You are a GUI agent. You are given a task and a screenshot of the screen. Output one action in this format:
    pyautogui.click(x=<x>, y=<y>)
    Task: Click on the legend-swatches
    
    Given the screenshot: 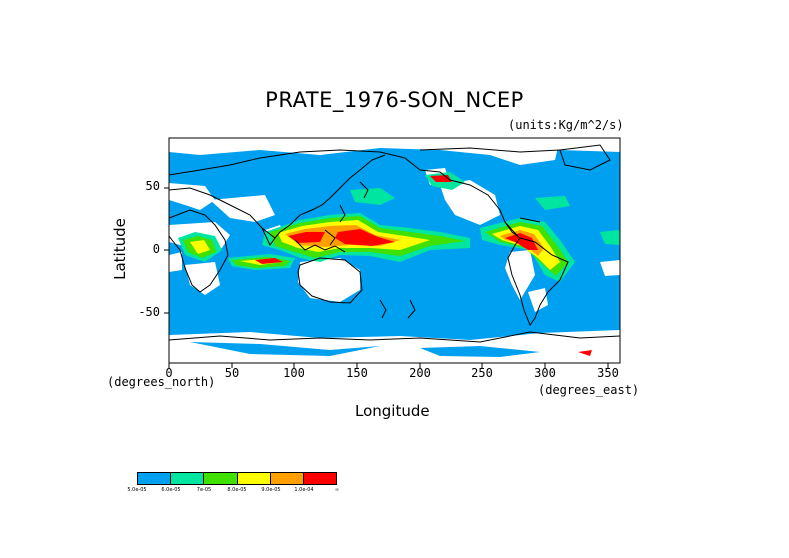 What is the action you would take?
    pyautogui.click(x=237, y=478)
    